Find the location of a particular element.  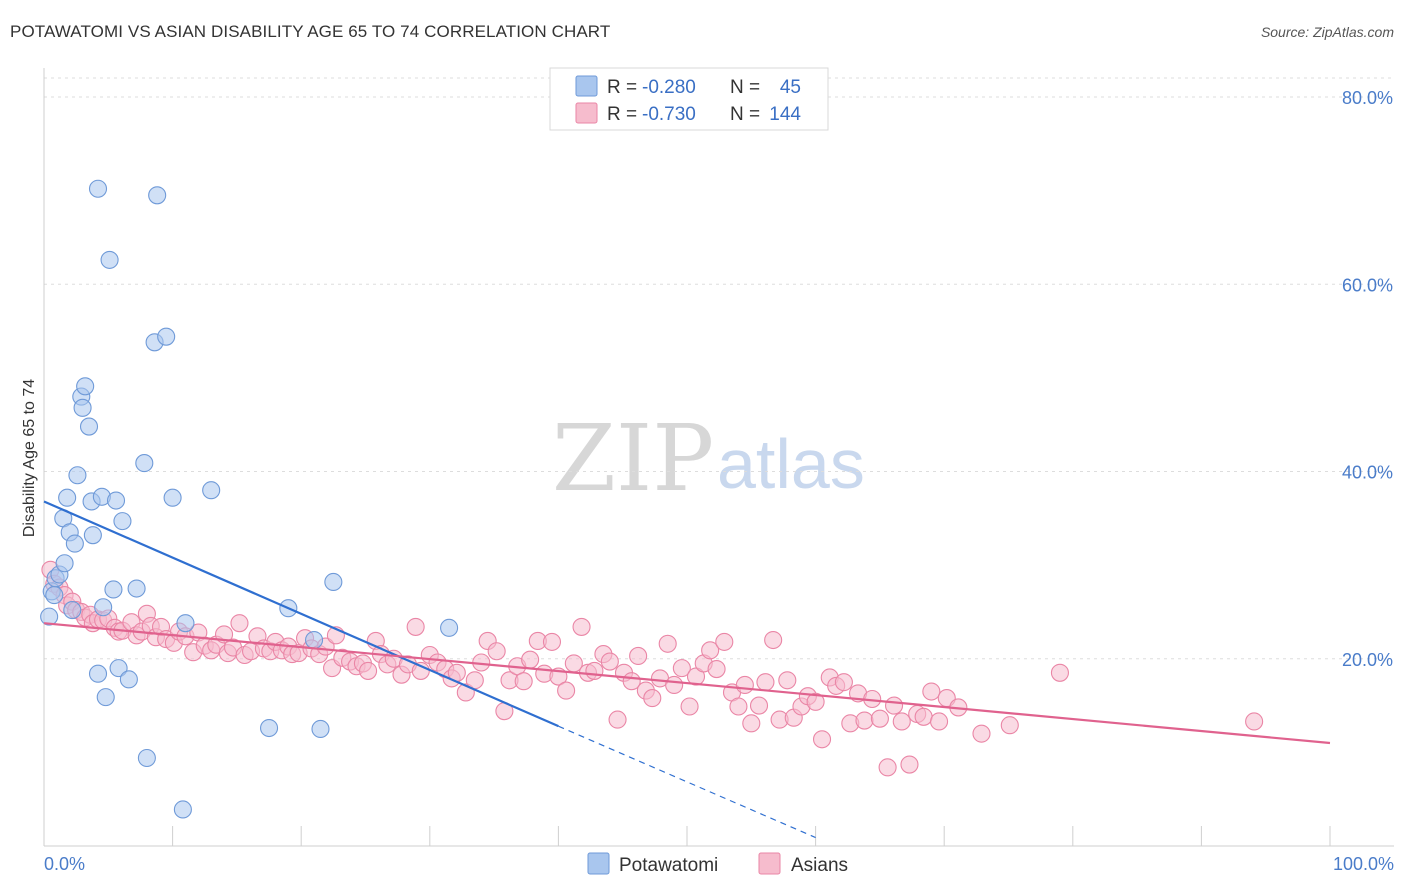

legend-r-value-potawatomi: -0.280 is located at coordinates (669, 87).